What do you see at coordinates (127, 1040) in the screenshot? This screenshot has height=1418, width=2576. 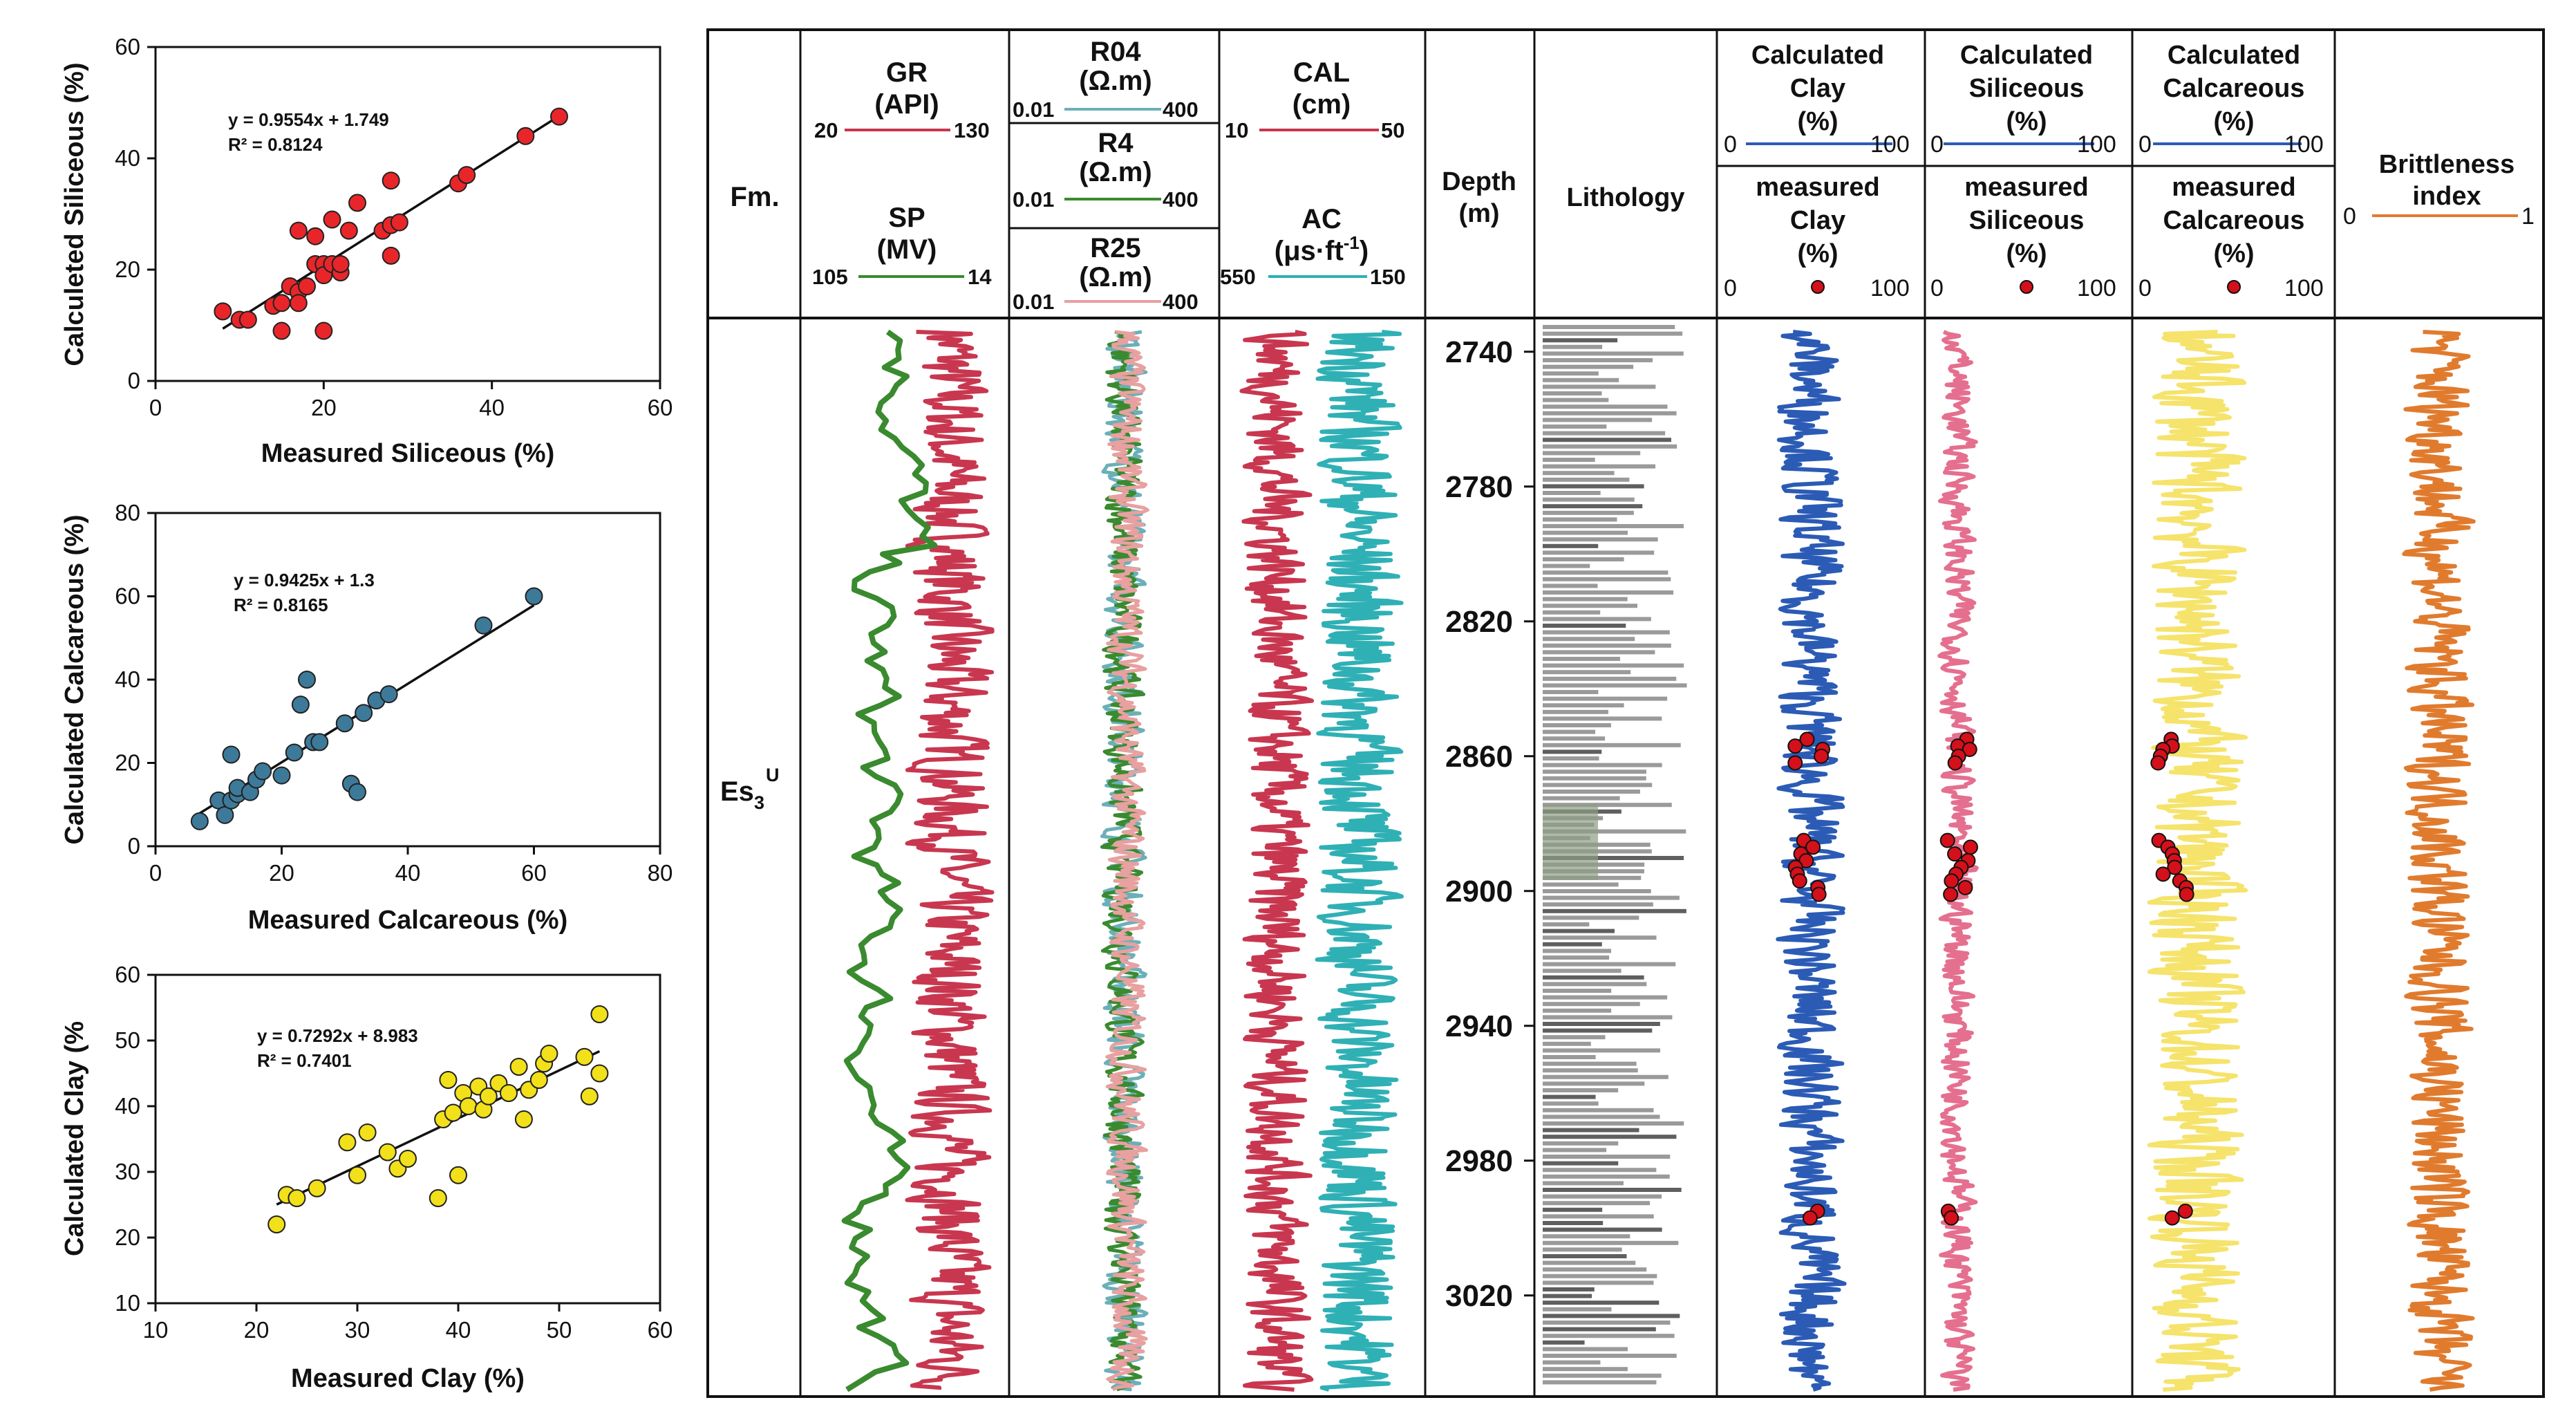 I see `y-tick-label: 50` at bounding box center [127, 1040].